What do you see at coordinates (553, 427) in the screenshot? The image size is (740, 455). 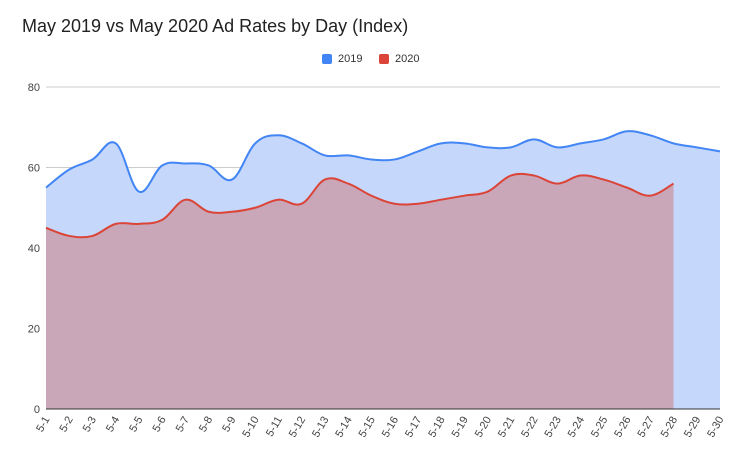 I see `x-tick-label: 5-23` at bounding box center [553, 427].